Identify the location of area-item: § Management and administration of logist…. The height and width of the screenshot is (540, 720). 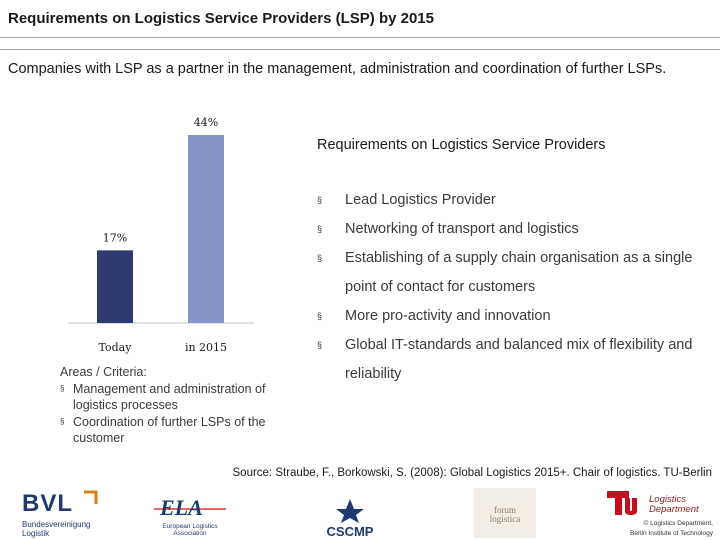
(175, 397).